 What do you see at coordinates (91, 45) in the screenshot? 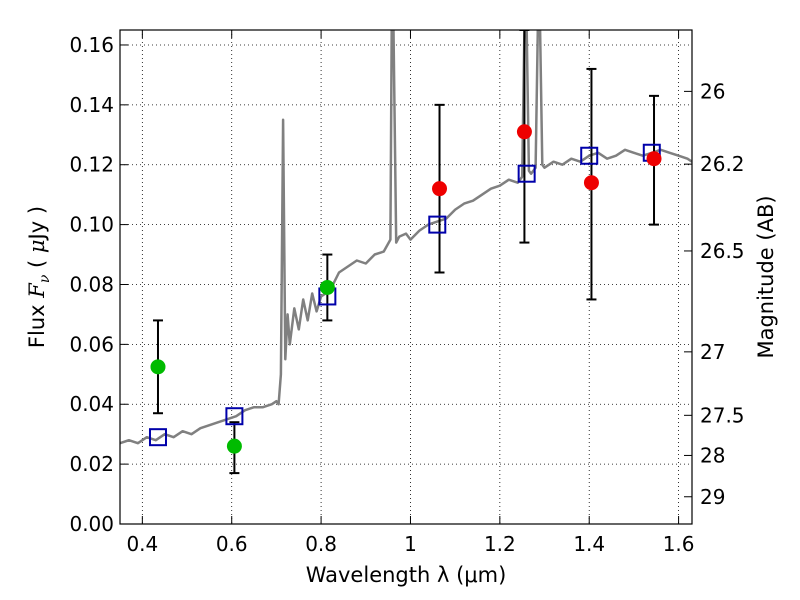
I see `y-tick-label: 0.16` at bounding box center [91, 45].